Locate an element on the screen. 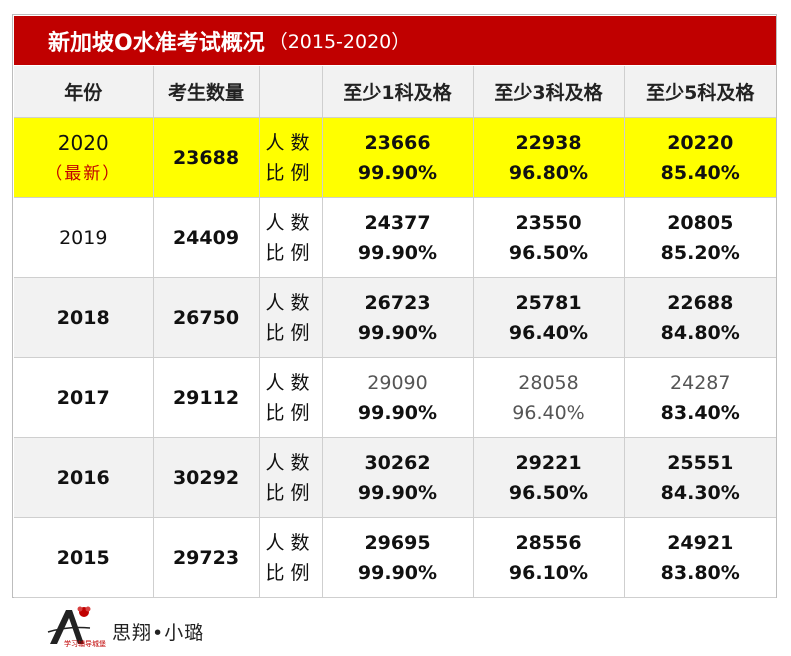  pass-1-cell: 29695 99.90% is located at coordinates (398, 557).